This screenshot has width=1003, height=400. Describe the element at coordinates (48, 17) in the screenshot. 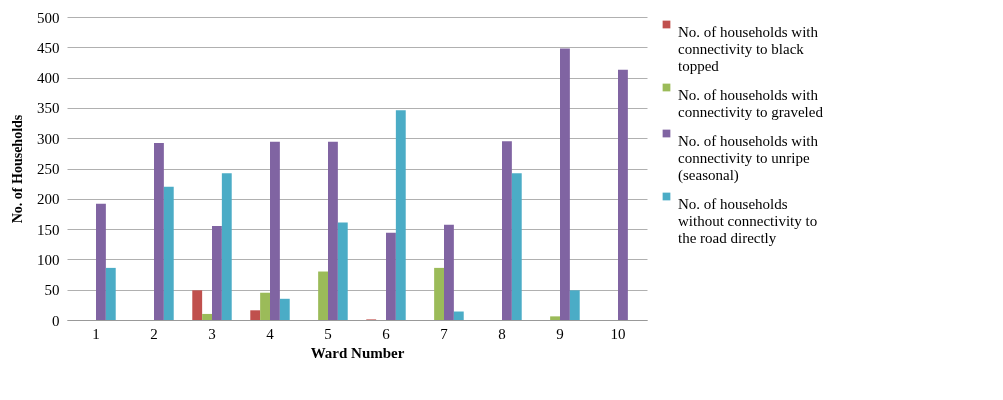

I see `y-tick-label: 500` at that location.